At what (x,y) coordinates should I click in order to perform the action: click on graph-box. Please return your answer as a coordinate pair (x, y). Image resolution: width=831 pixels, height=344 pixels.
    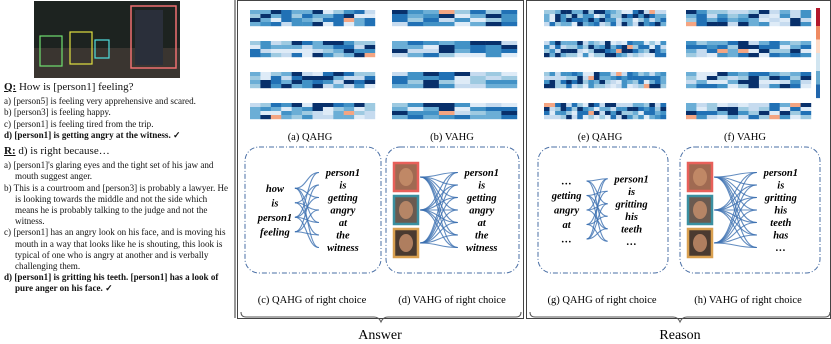
    Looking at the image, I should click on (603, 210).